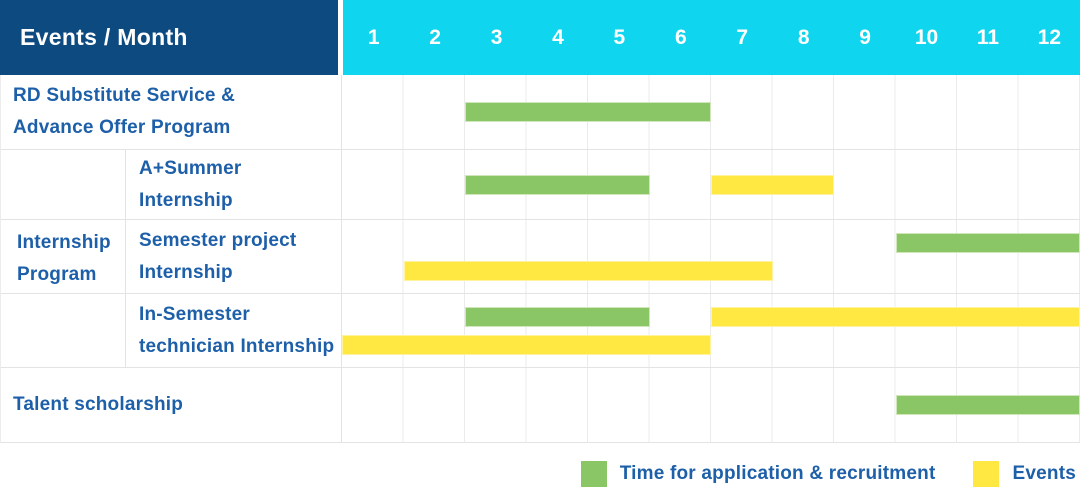 This screenshot has height=494, width=1080. Describe the element at coordinates (558, 37) in the screenshot. I see `month-header-cell-4: 4` at that location.